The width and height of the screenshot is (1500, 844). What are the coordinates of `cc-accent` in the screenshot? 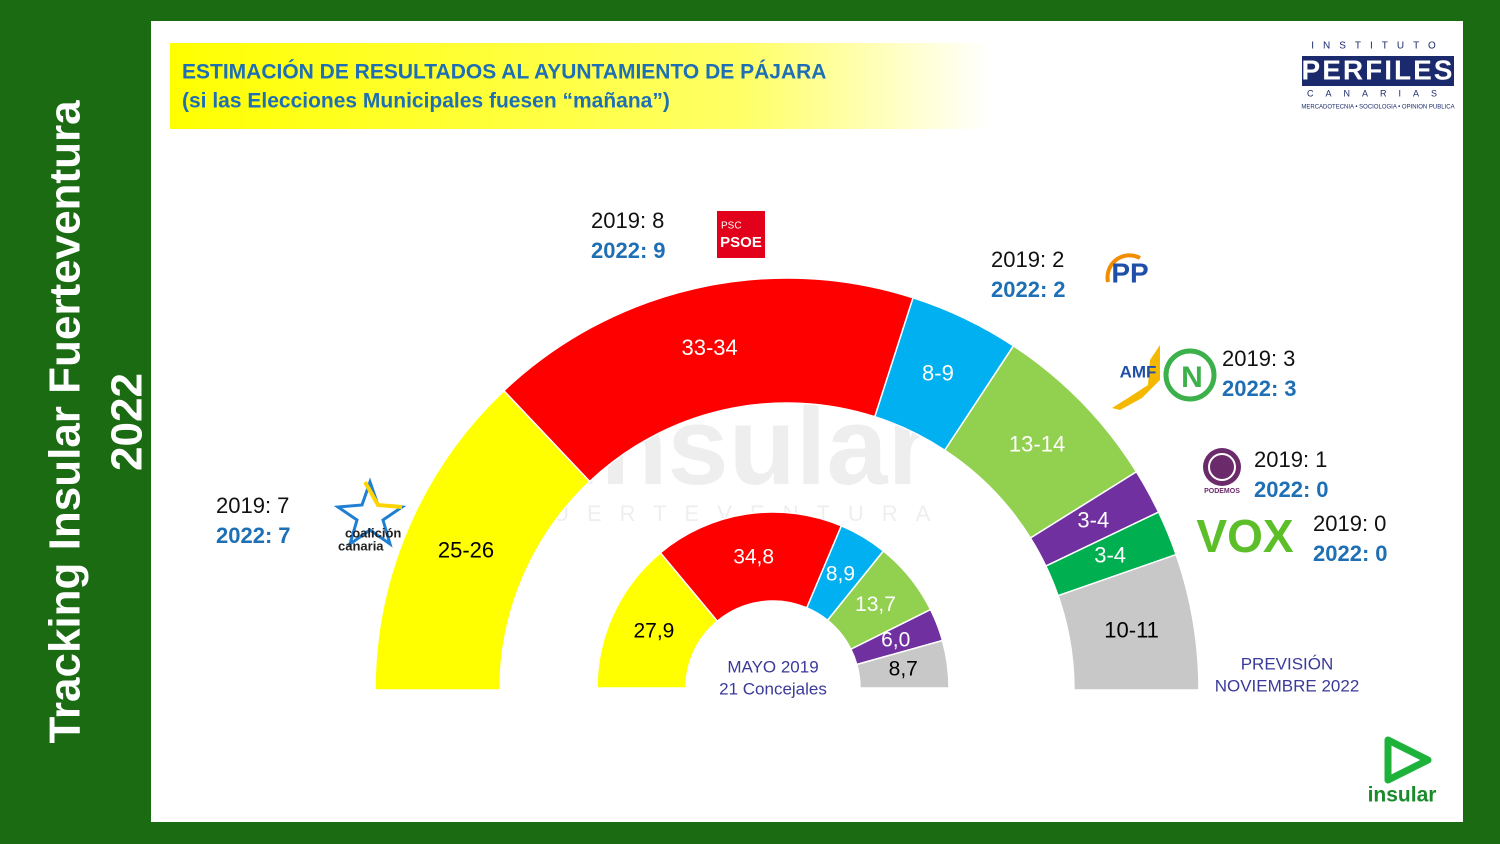 It's located at (383, 495).